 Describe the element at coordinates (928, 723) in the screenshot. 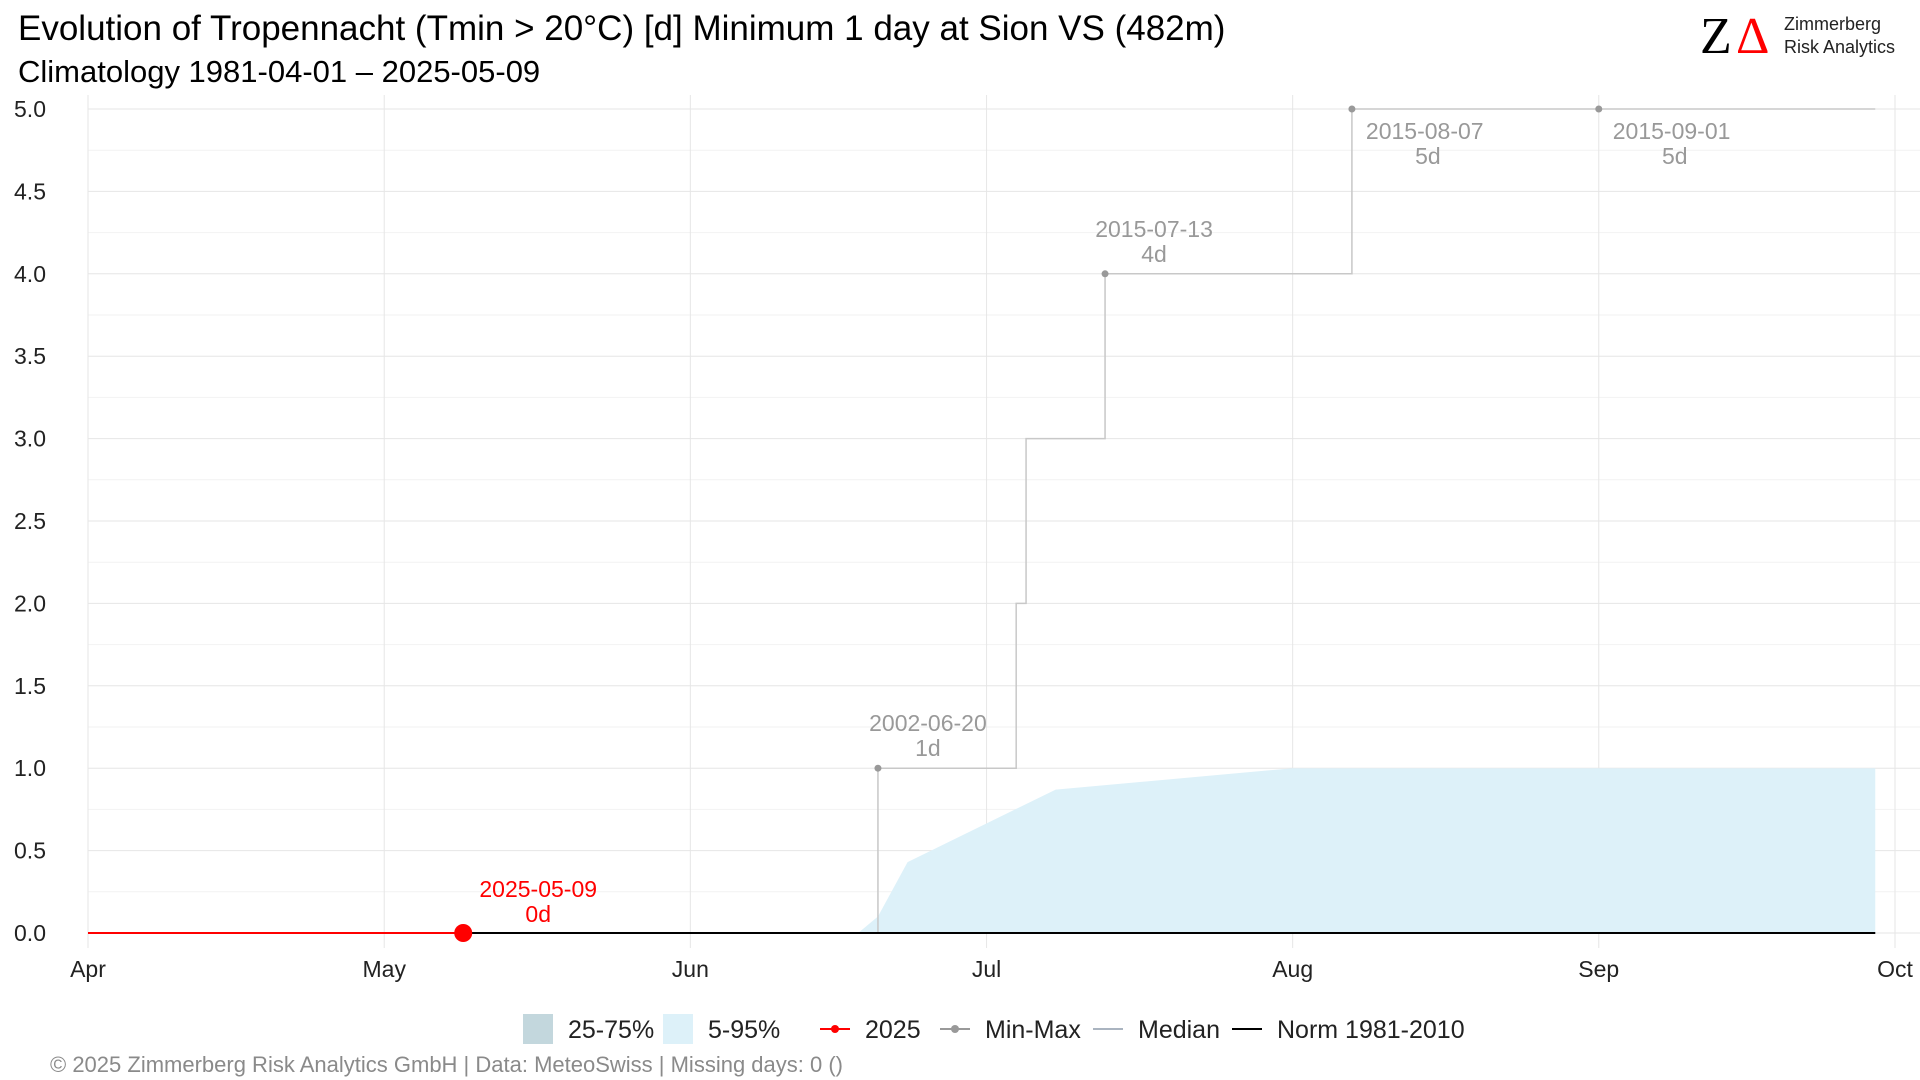

I see `annotation-date: 2002-06-20` at that location.